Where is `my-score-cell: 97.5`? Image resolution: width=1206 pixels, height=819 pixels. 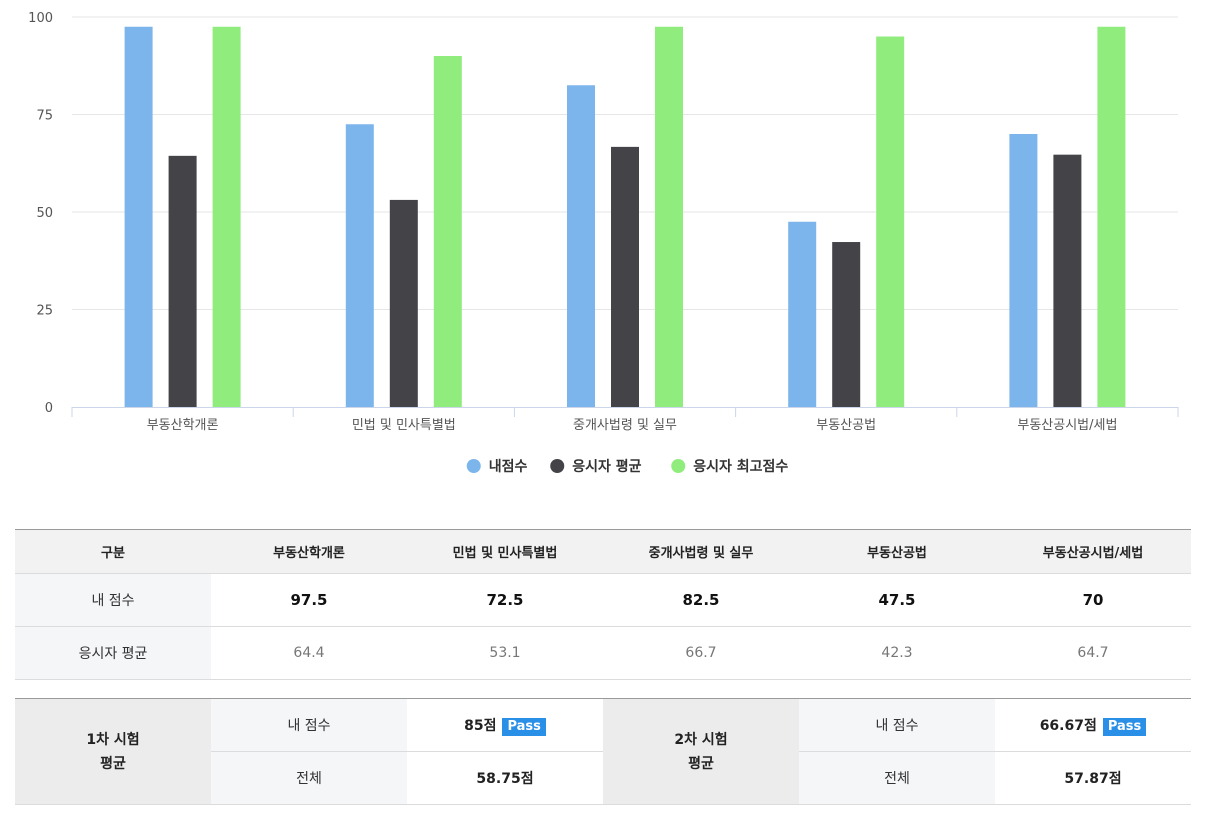 my-score-cell: 97.5 is located at coordinates (309, 600).